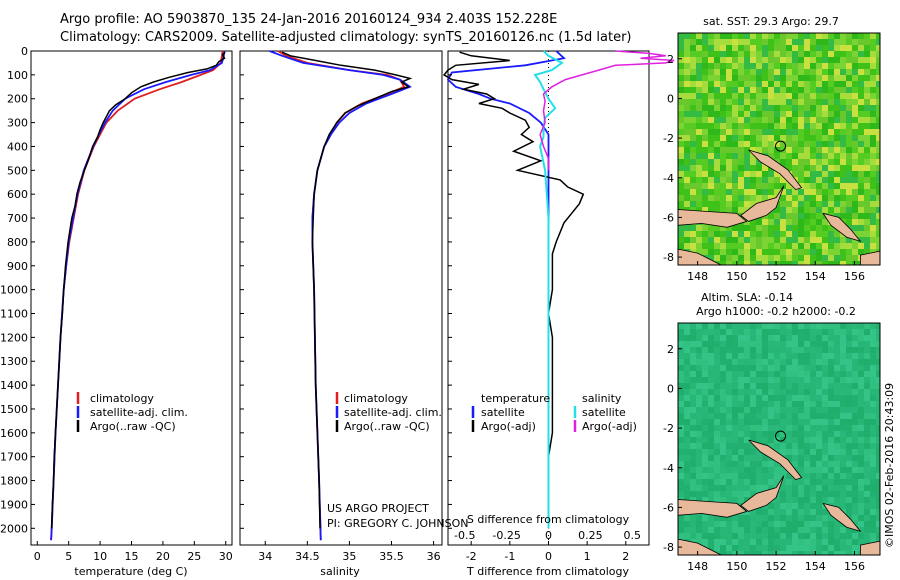  What do you see at coordinates (347, 290) in the screenshot?
I see `series-line-argo` at bounding box center [347, 290].